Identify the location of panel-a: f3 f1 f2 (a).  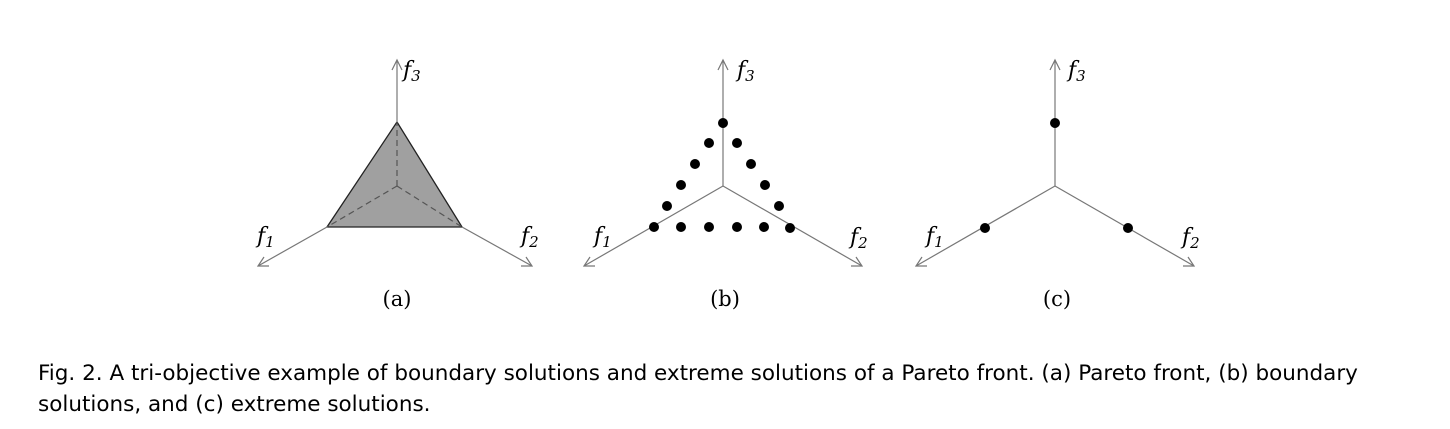
(397, 184).